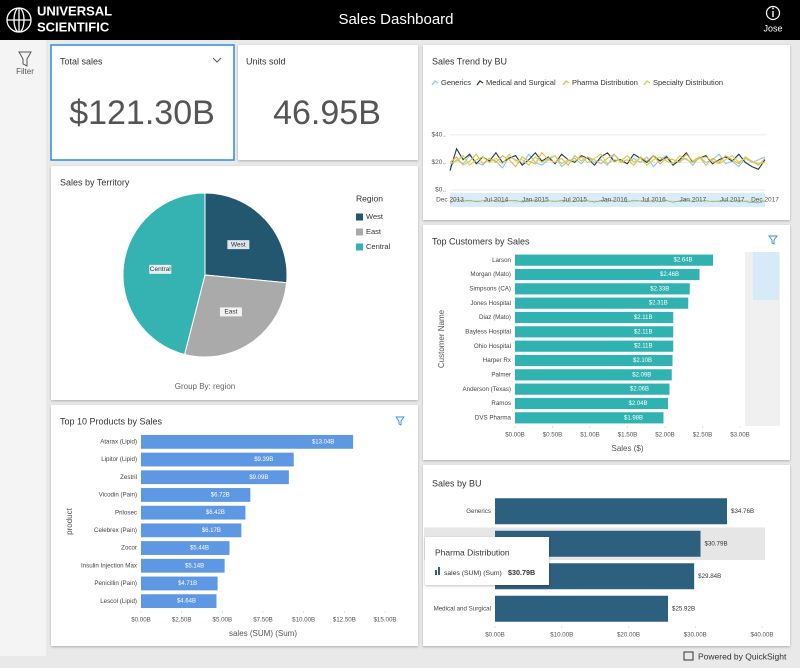  I want to click on category-label: Prilosec, so click(126, 512).